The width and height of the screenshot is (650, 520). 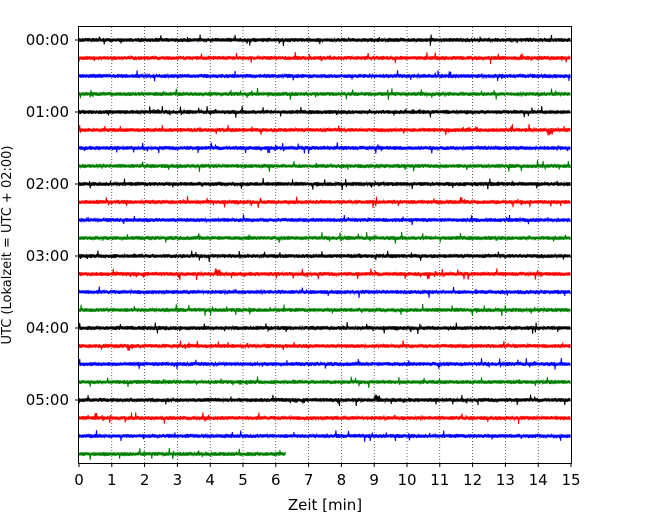 I want to click on y-axis-ticks: 00:00 01:00 02:00 03:00 04:00 05:00, so click(x=52, y=220).